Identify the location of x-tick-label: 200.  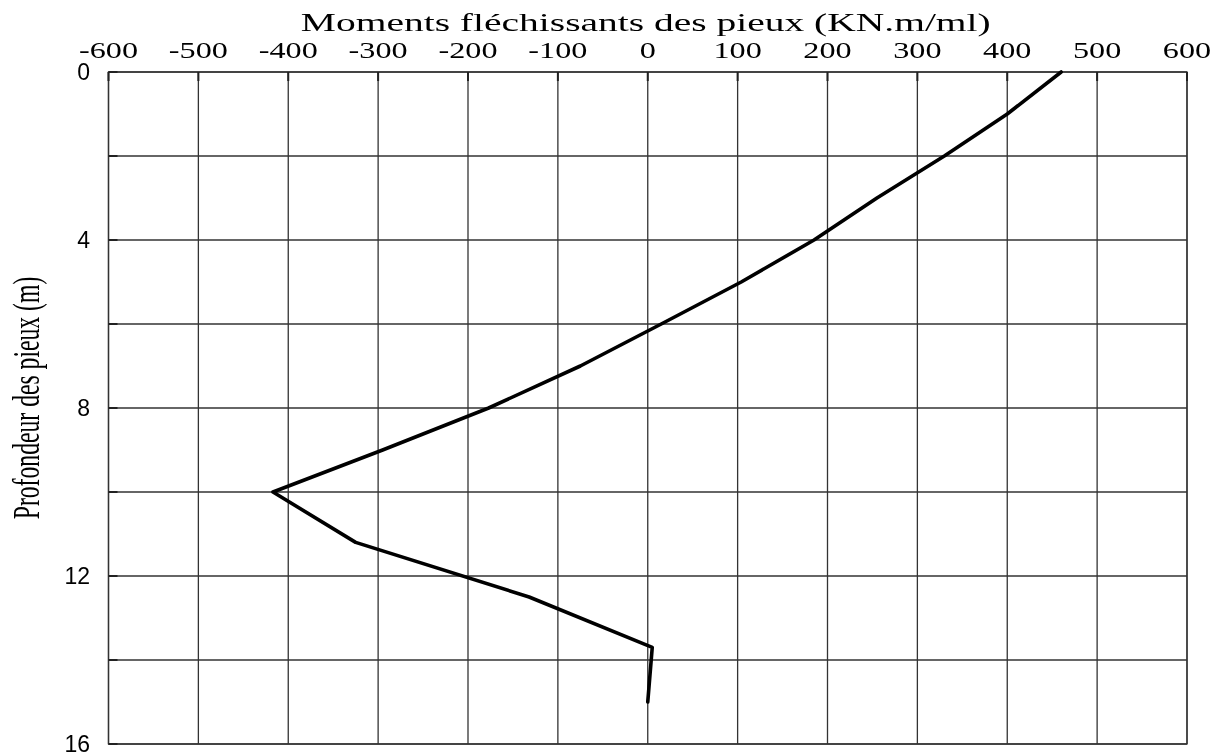
(827, 50).